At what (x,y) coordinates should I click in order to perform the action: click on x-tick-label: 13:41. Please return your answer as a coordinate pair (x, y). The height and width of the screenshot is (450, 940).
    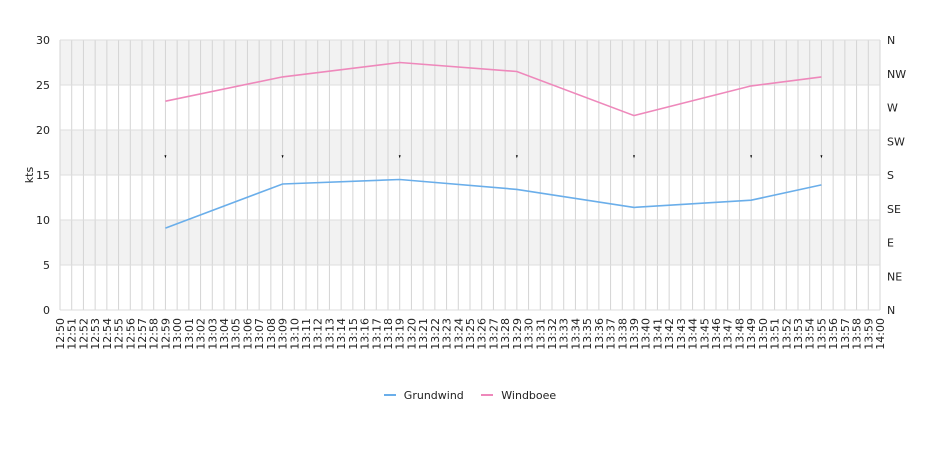
    Looking at the image, I should click on (657, 334).